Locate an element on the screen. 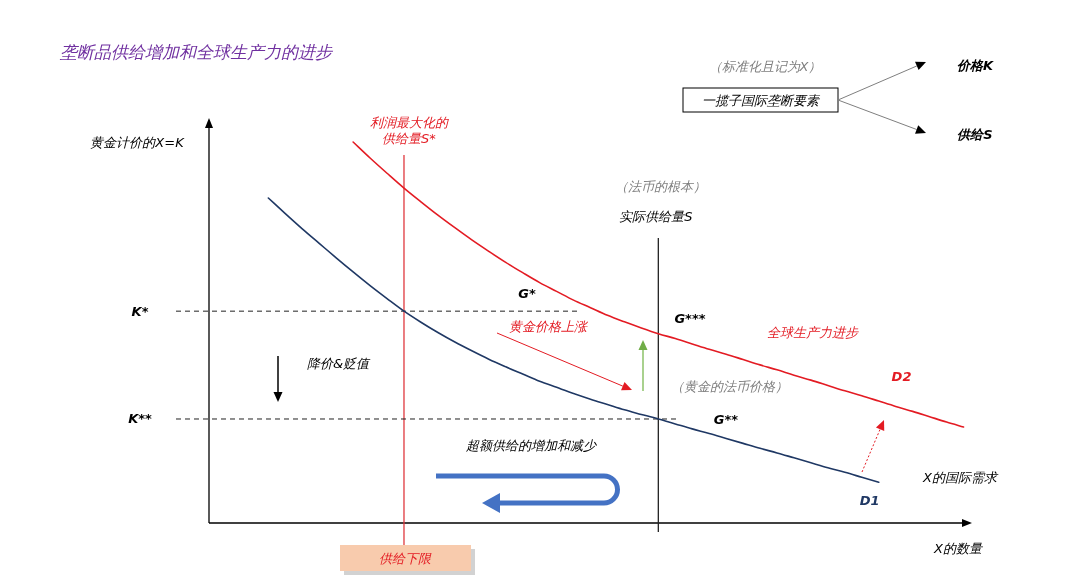 The height and width of the screenshot is (583, 1080). annotation: （法币的根本） is located at coordinates (660, 186).